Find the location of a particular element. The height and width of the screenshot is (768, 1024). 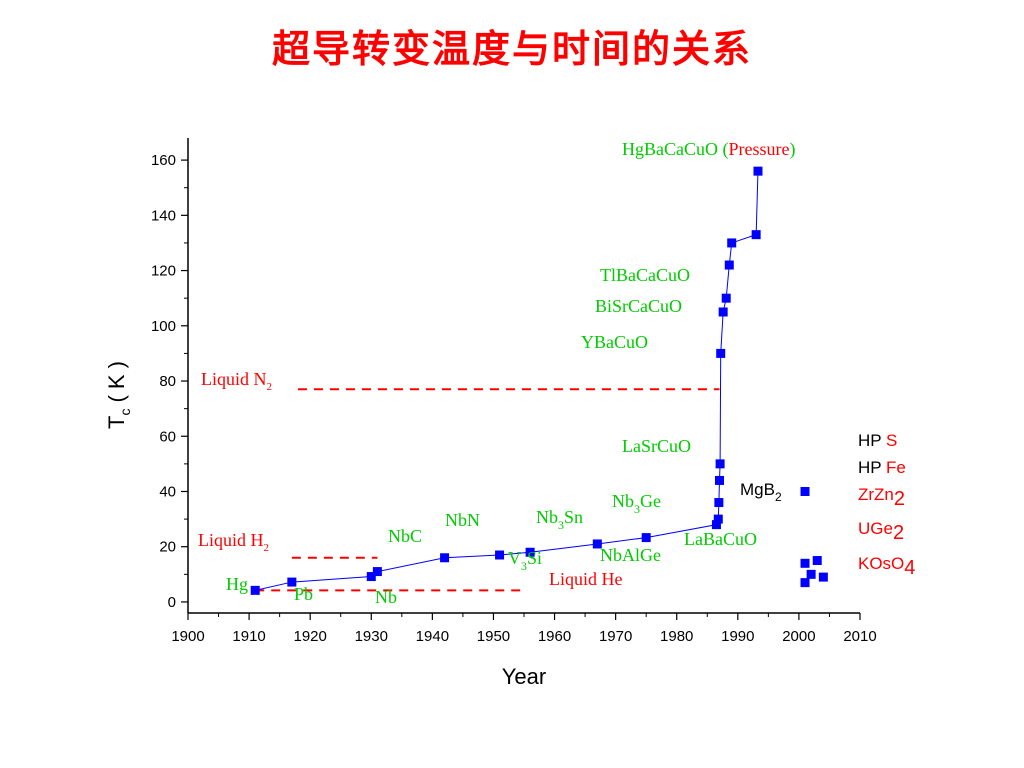

label-pb: Pb is located at coordinates (303, 594).